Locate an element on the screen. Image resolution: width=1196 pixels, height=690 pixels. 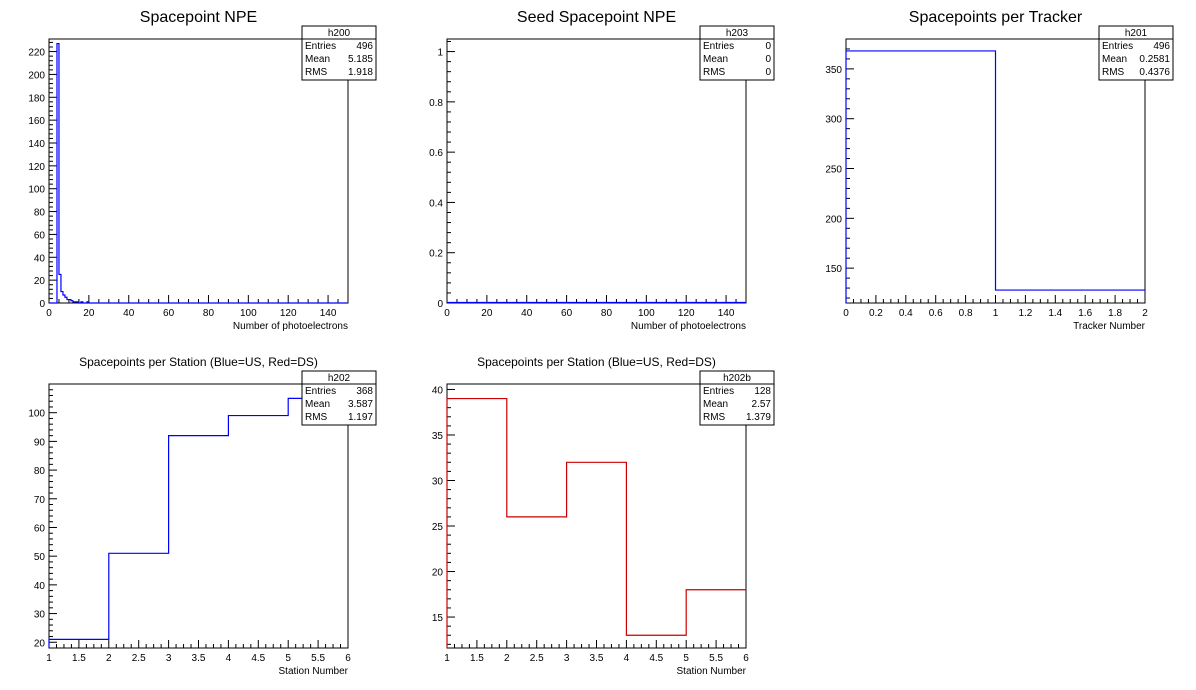
y-tick-label: 100 is located at coordinates (36, 190).